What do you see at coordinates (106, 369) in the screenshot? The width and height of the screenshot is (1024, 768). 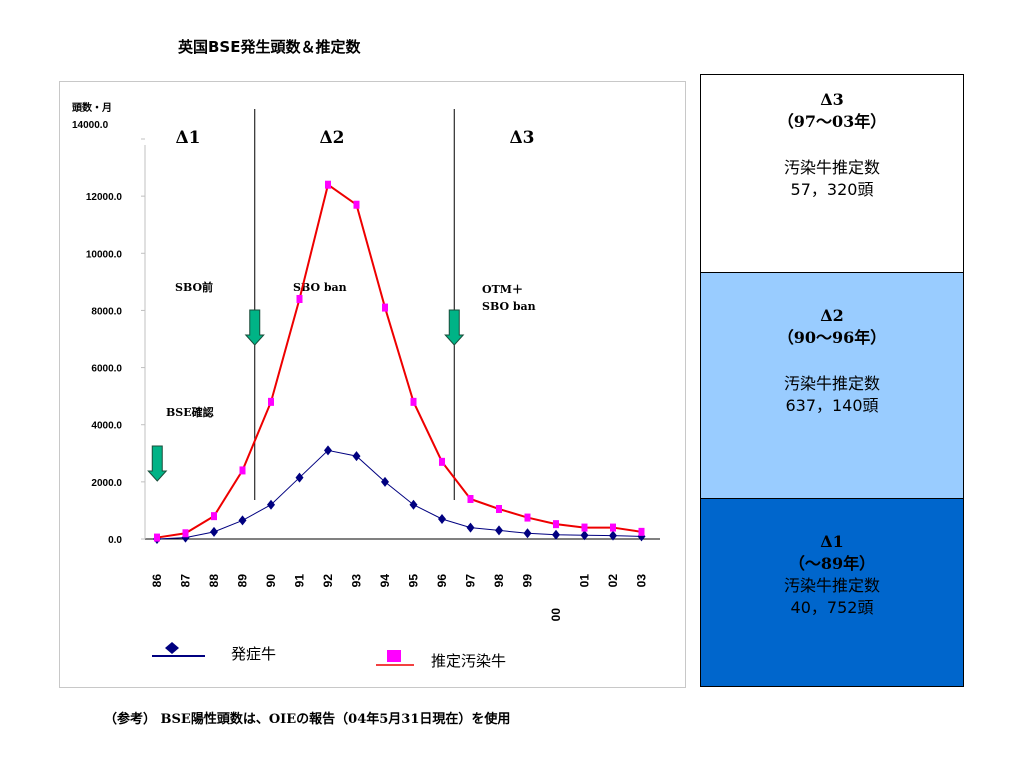 I see `y-tick-label: 6000.0` at bounding box center [106, 369].